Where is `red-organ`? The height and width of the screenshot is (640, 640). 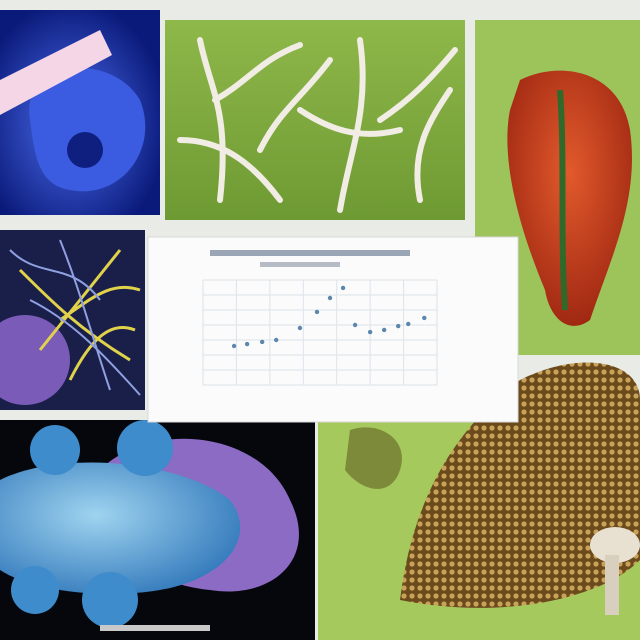 red-organ is located at coordinates (569, 198).